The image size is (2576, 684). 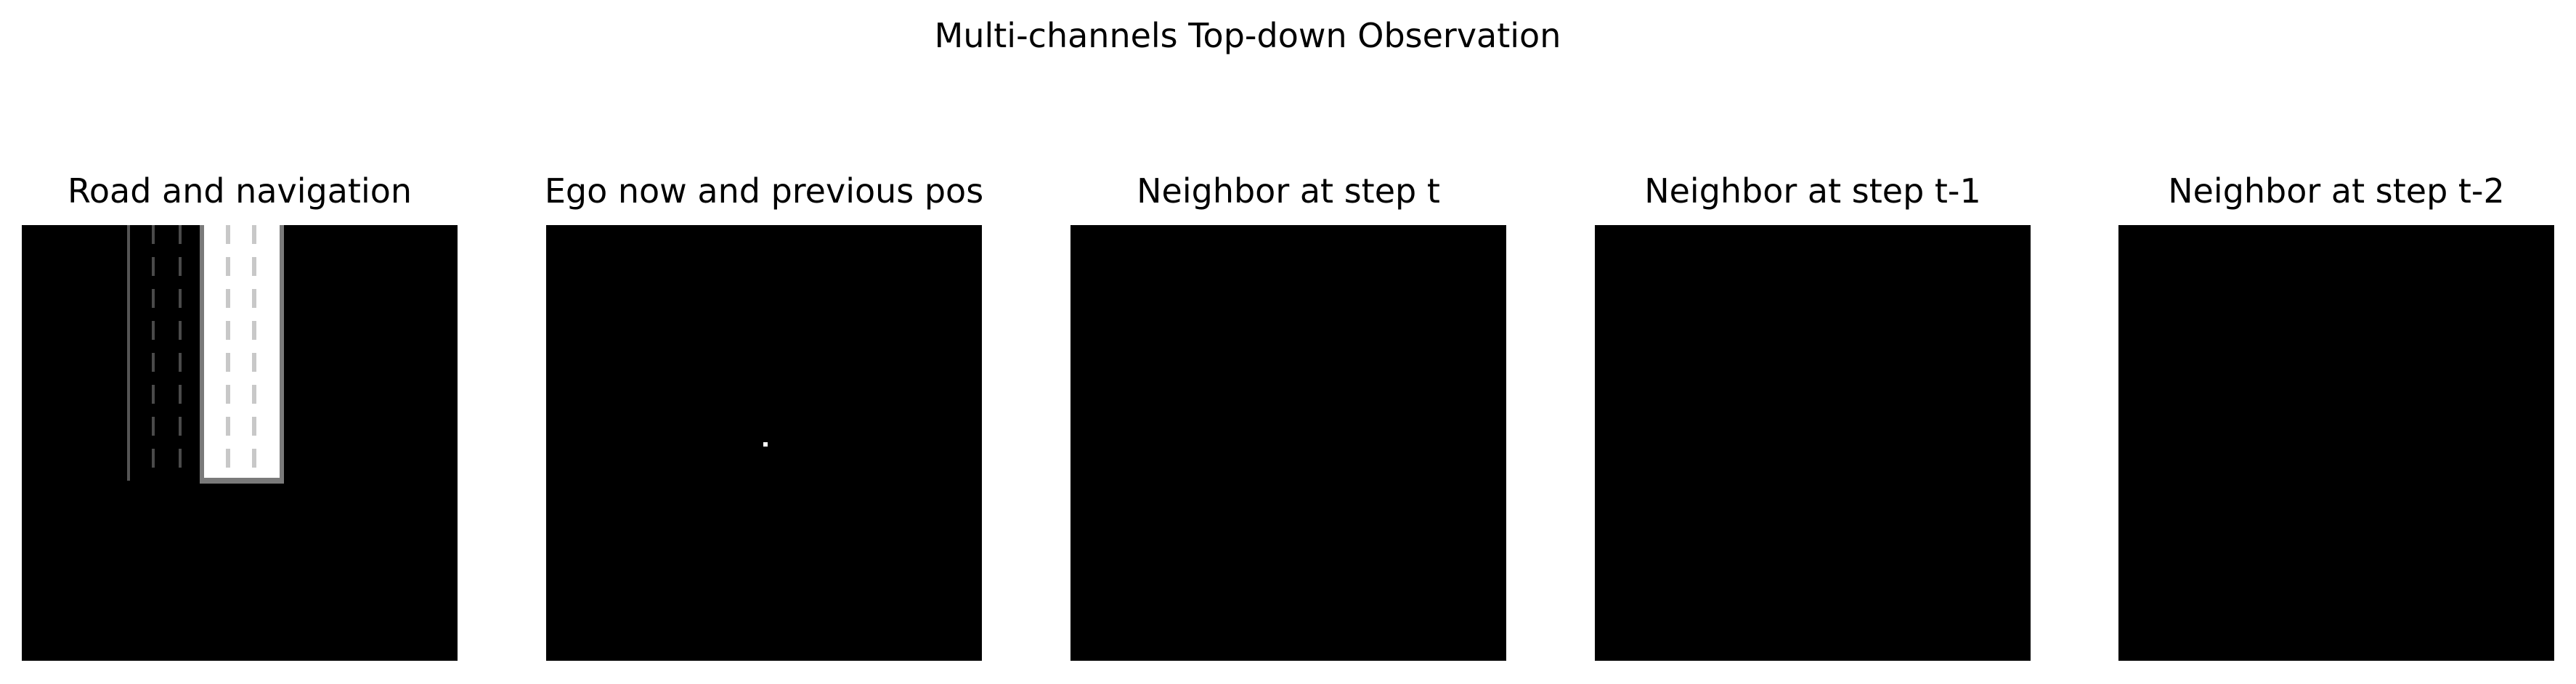 I want to click on neighbor-step-t-2-channel, so click(x=2336, y=443).